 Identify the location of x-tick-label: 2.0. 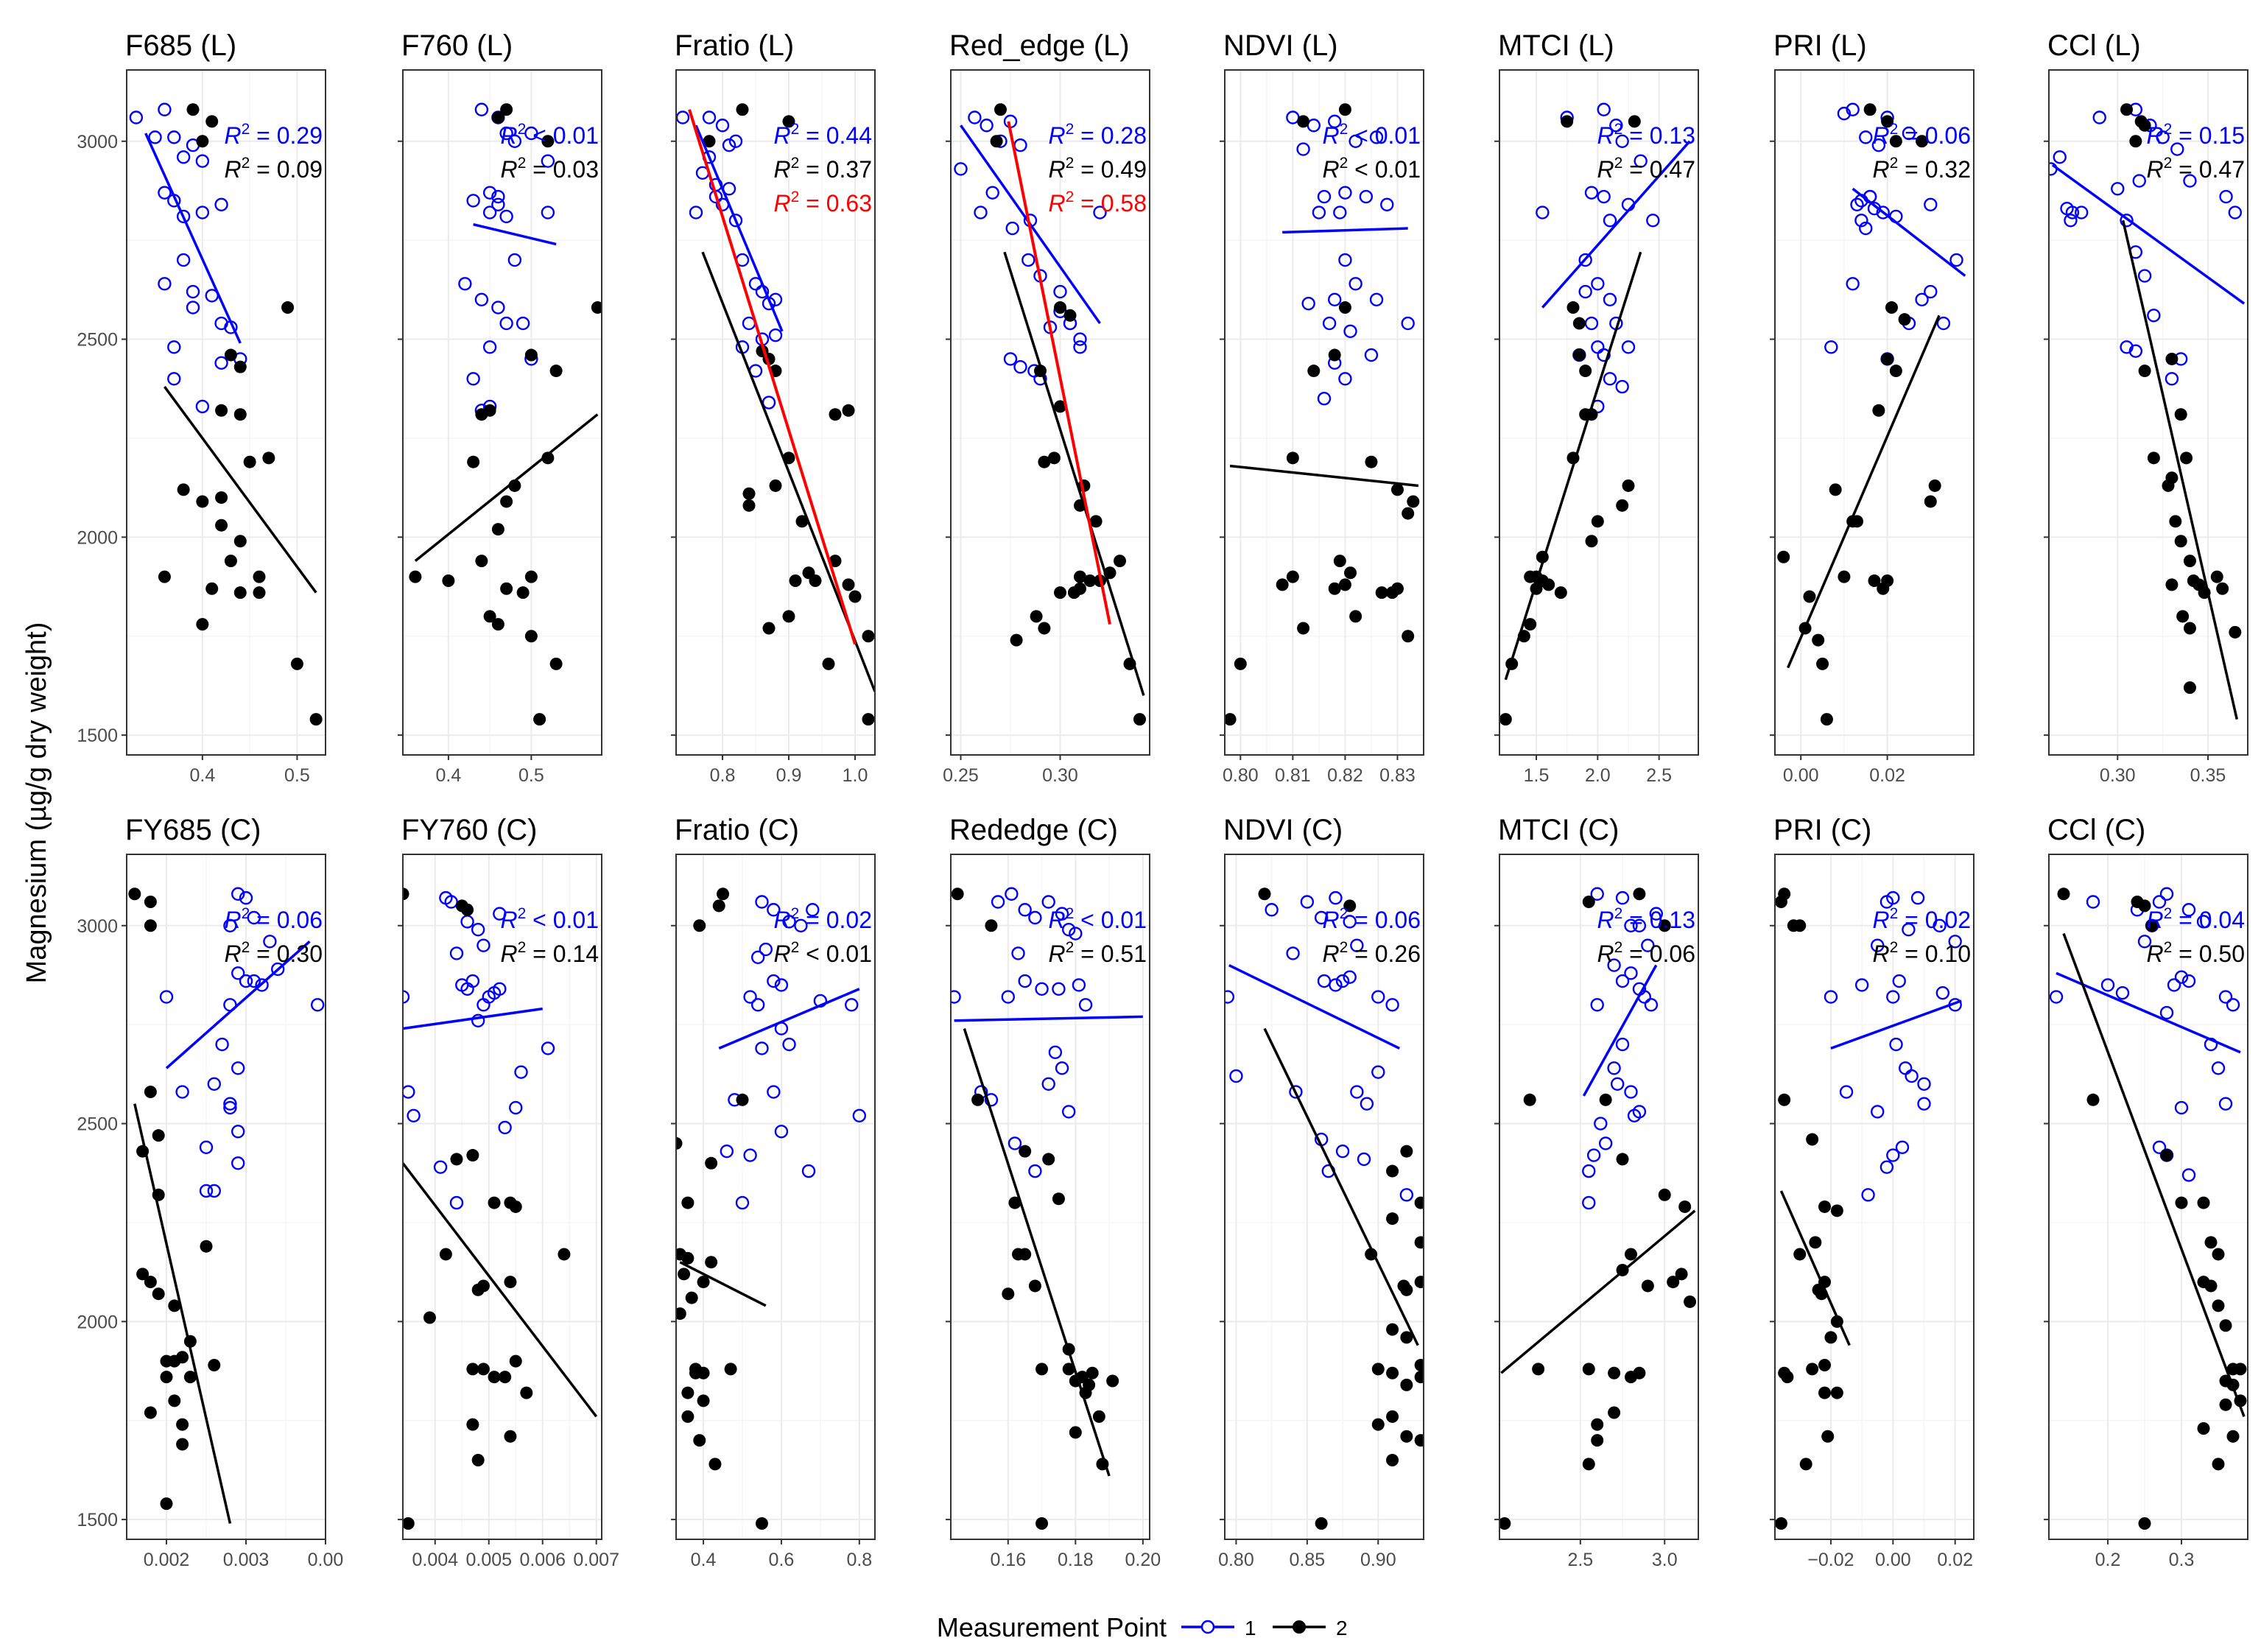
(1598, 775).